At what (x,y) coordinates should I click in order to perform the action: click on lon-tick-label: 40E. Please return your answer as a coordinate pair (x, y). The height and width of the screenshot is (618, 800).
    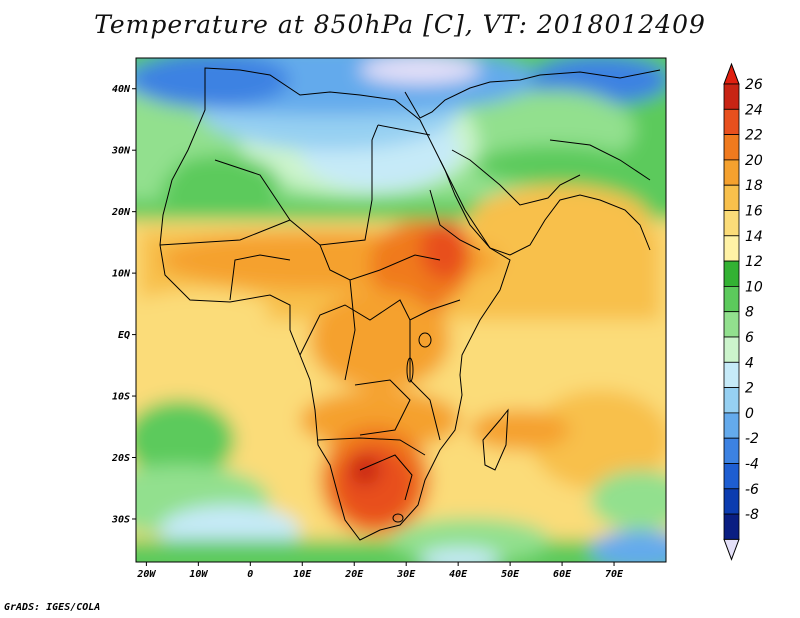
    Looking at the image, I should click on (458, 574).